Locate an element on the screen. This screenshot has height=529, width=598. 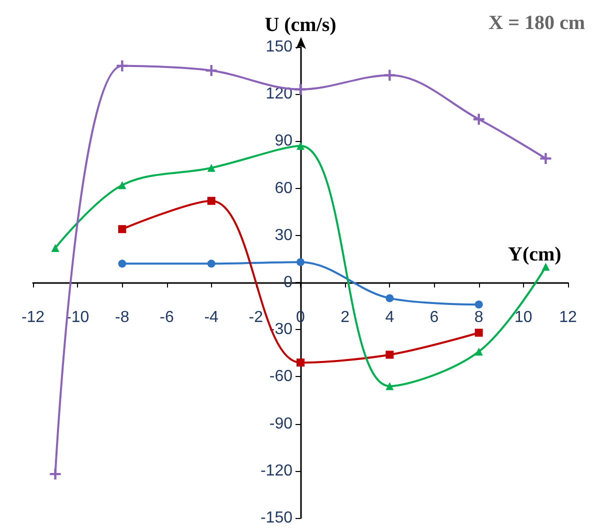
x-tick-label: -10 is located at coordinates (78, 317).